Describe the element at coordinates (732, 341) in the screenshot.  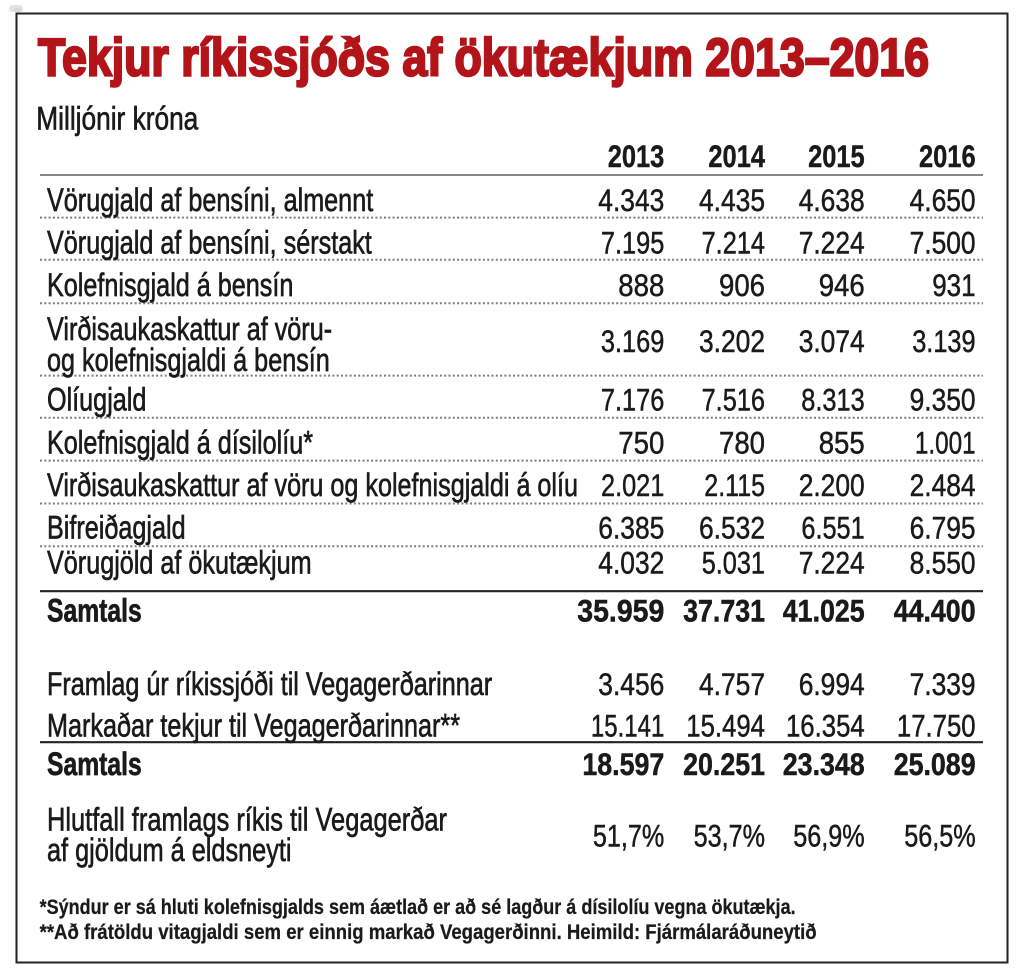
I see `svg-text: 3.202` at that location.